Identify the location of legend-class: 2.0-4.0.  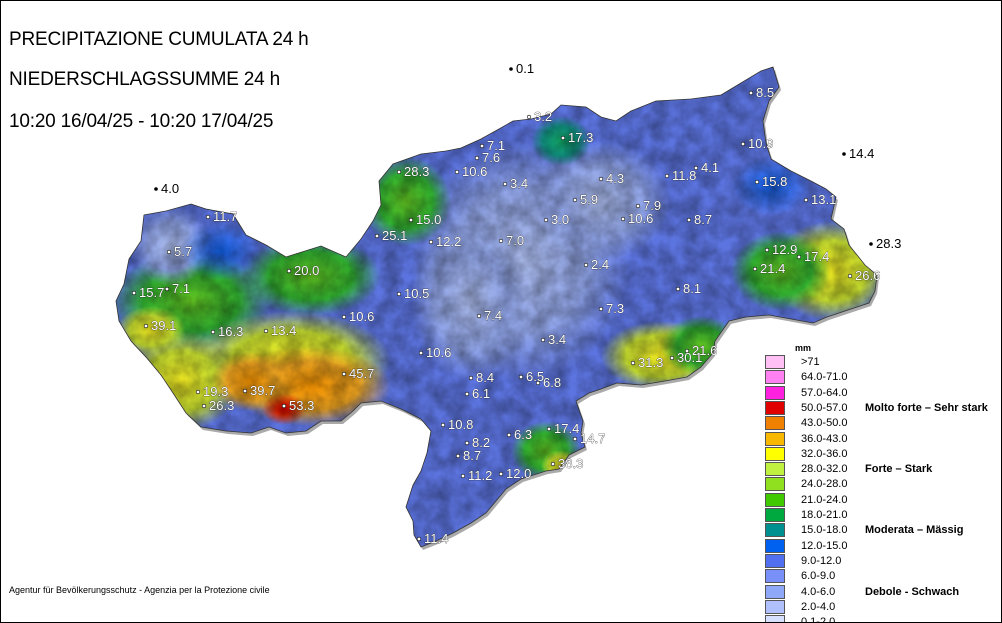
(883, 607).